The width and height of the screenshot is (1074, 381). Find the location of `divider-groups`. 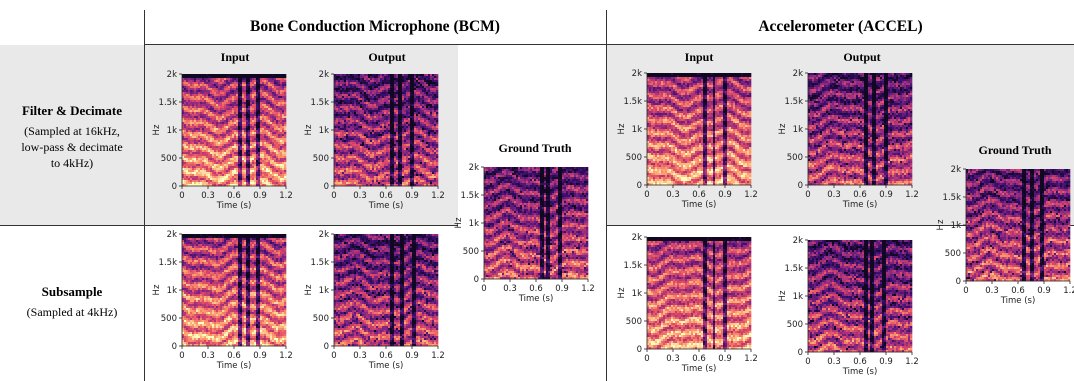

divider-groups is located at coordinates (606, 195).